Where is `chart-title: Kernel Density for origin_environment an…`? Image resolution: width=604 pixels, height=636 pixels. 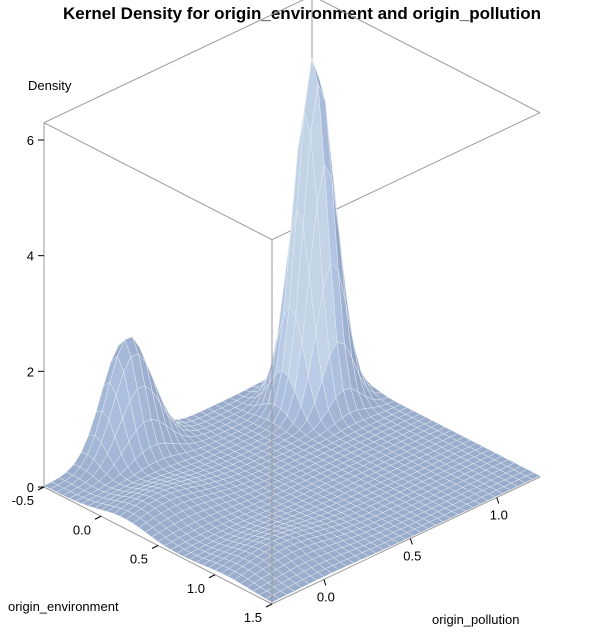
chart-title: Kernel Density for origin_environment an… is located at coordinates (302, 13).